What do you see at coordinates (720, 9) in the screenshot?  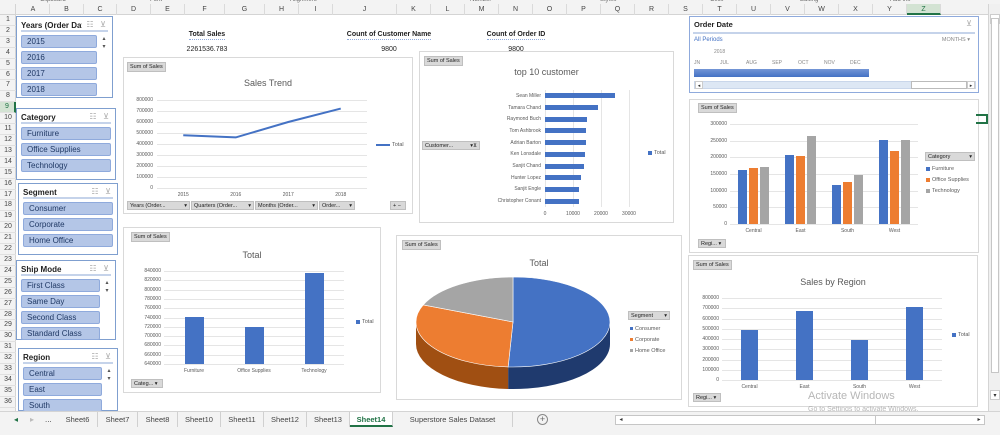 I see `column-header-t: T` at bounding box center [720, 9].